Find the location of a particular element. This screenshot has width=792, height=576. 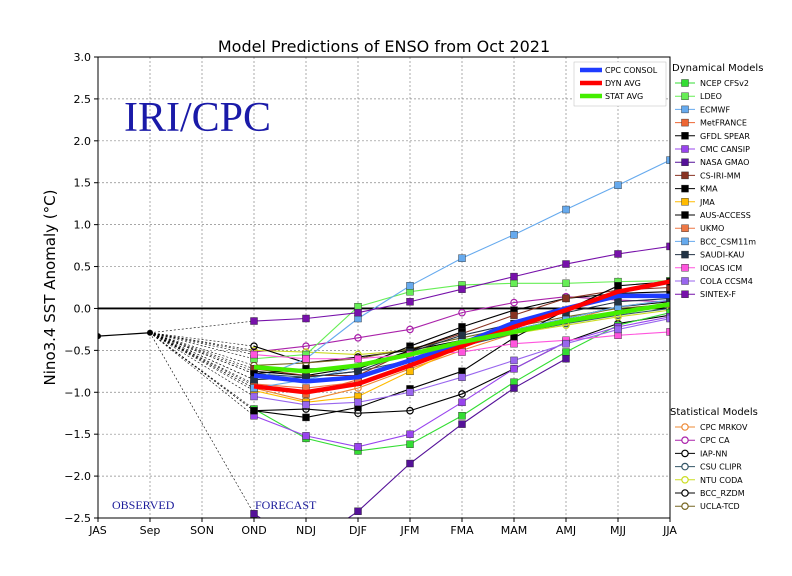

dynamical-legend-label: SINTEX-F is located at coordinates (718, 294).